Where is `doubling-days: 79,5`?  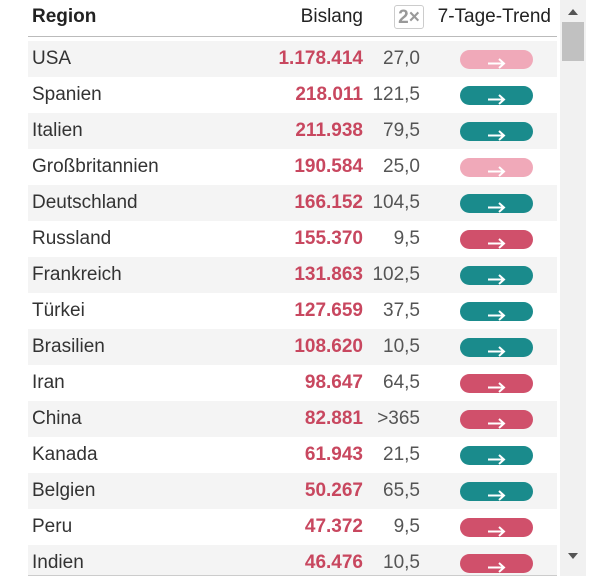 doubling-days: 79,5 is located at coordinates (401, 130).